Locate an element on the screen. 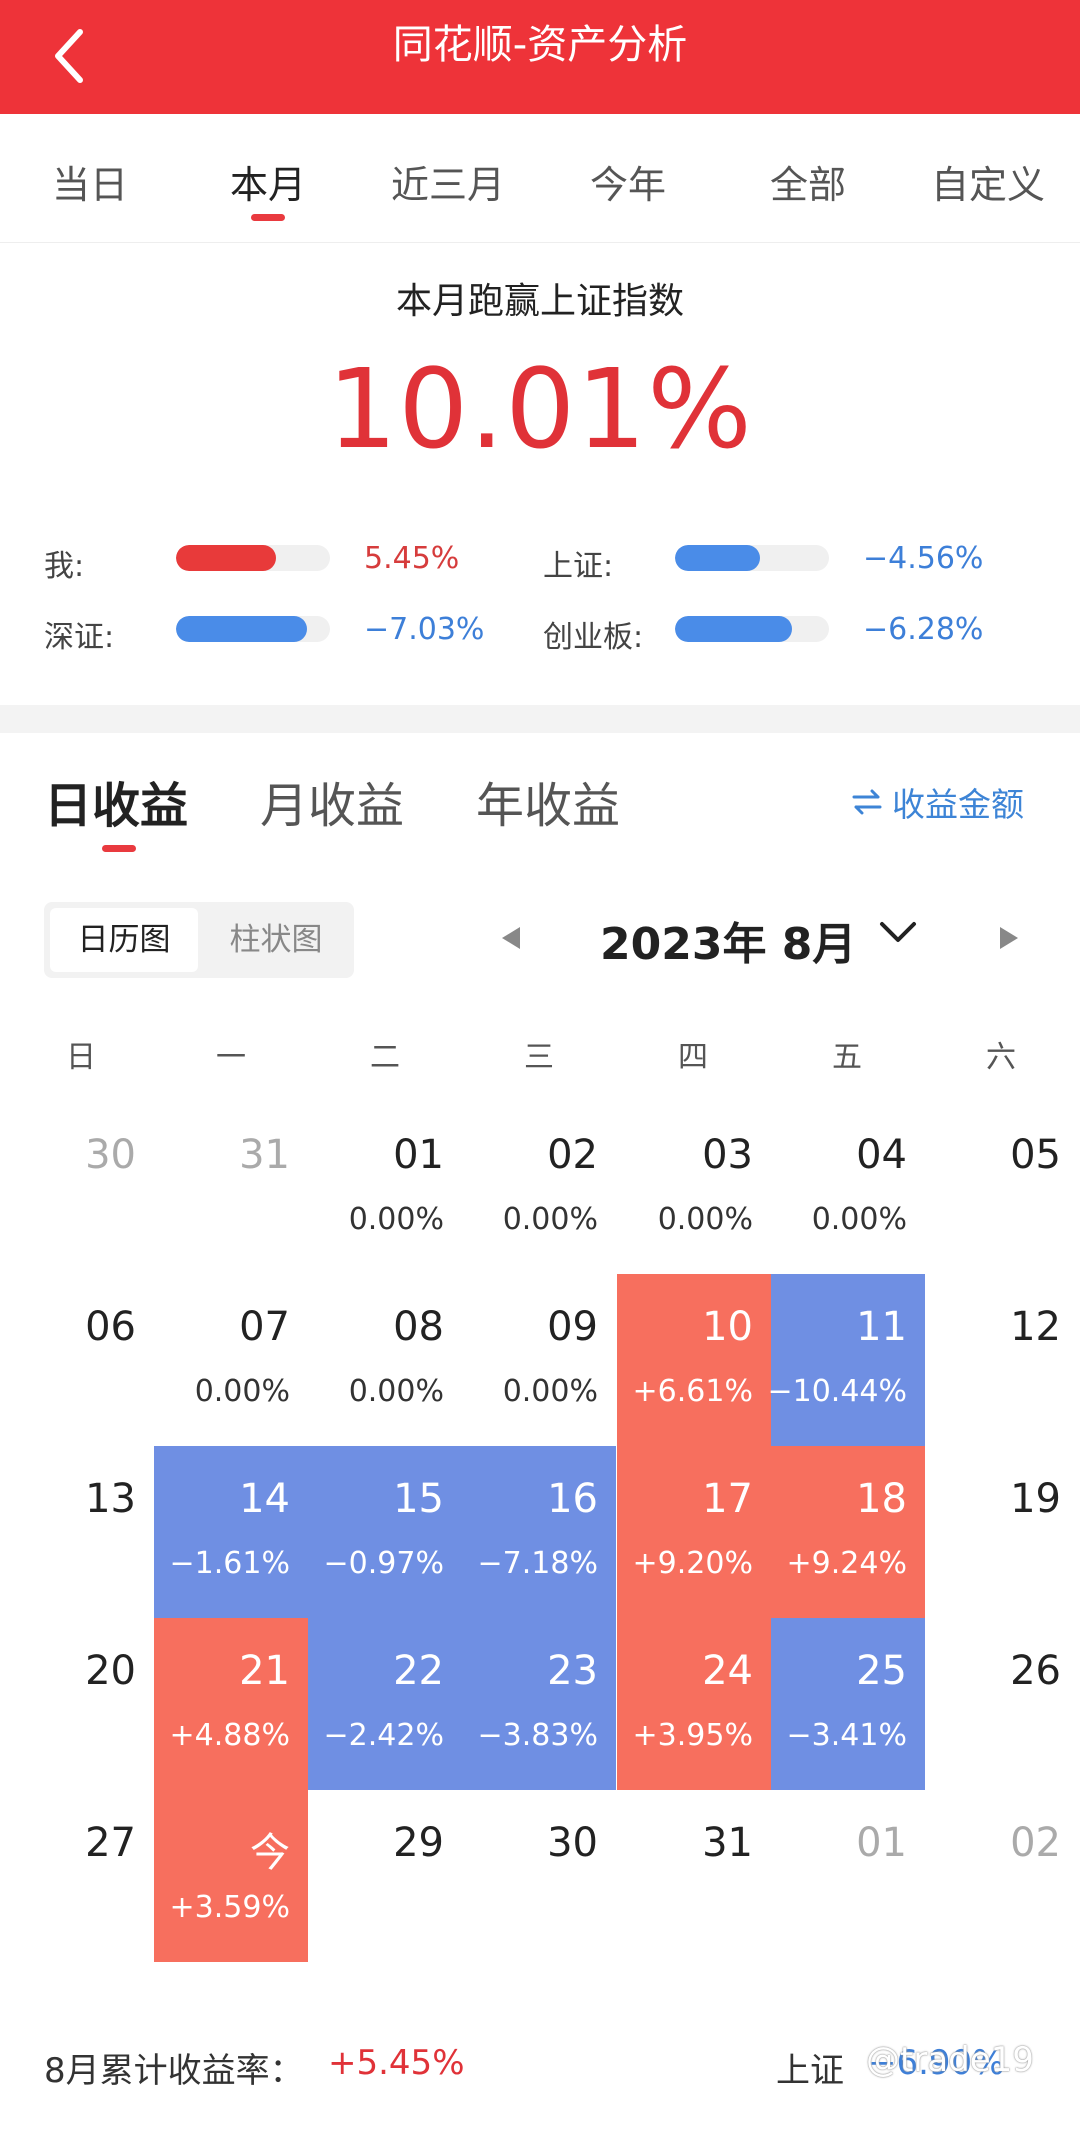 This screenshot has width=1080, height=2133. calendar-view-button: 日历图 is located at coordinates (124, 940).